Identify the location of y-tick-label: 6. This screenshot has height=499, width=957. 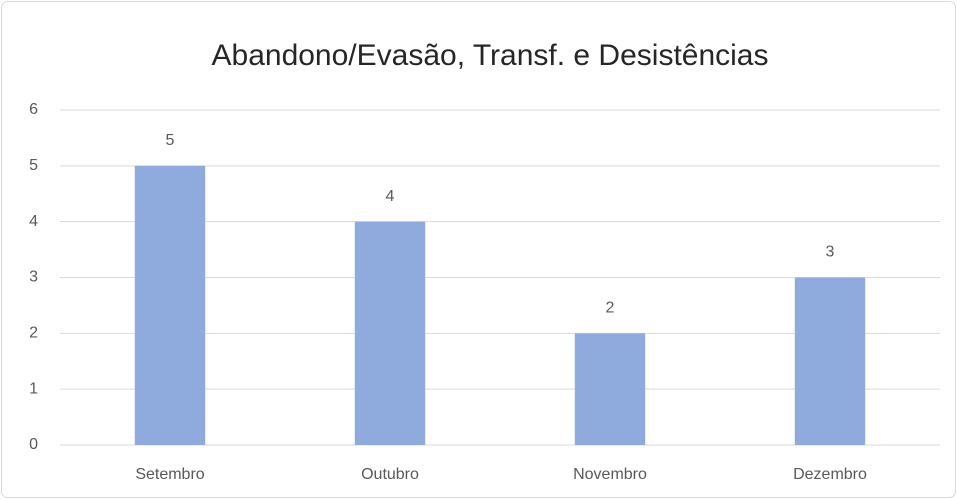
(33, 109).